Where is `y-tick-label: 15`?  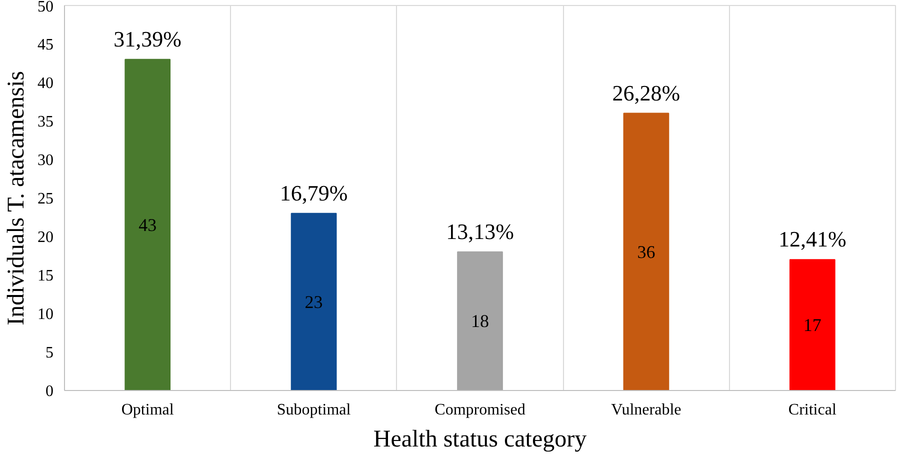 y-tick-label: 15 is located at coordinates (46, 276).